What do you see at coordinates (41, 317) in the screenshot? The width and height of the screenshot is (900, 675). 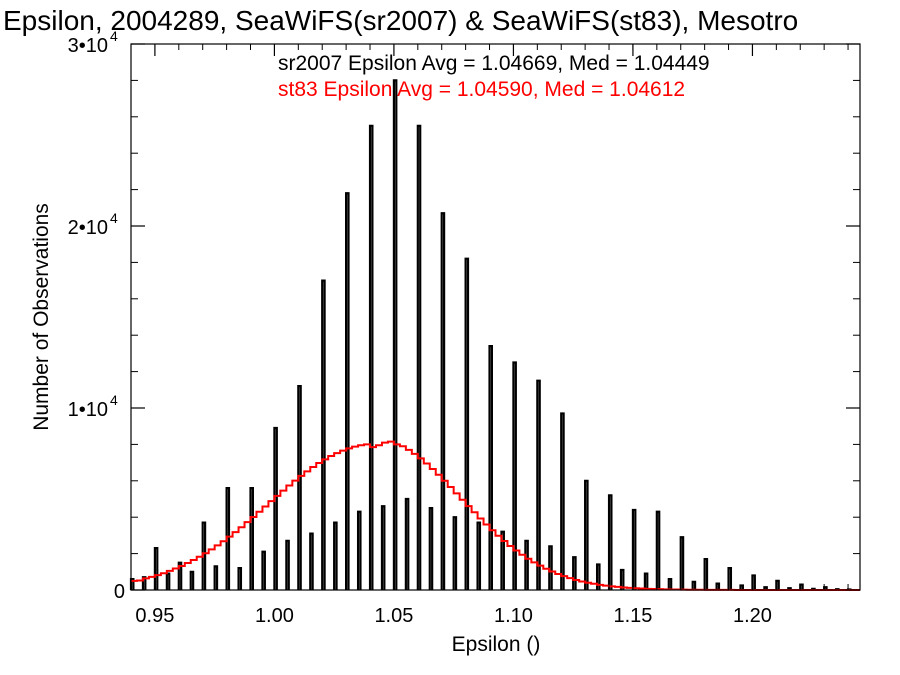 I see `y-axis-label: Number of Observations` at bounding box center [41, 317].